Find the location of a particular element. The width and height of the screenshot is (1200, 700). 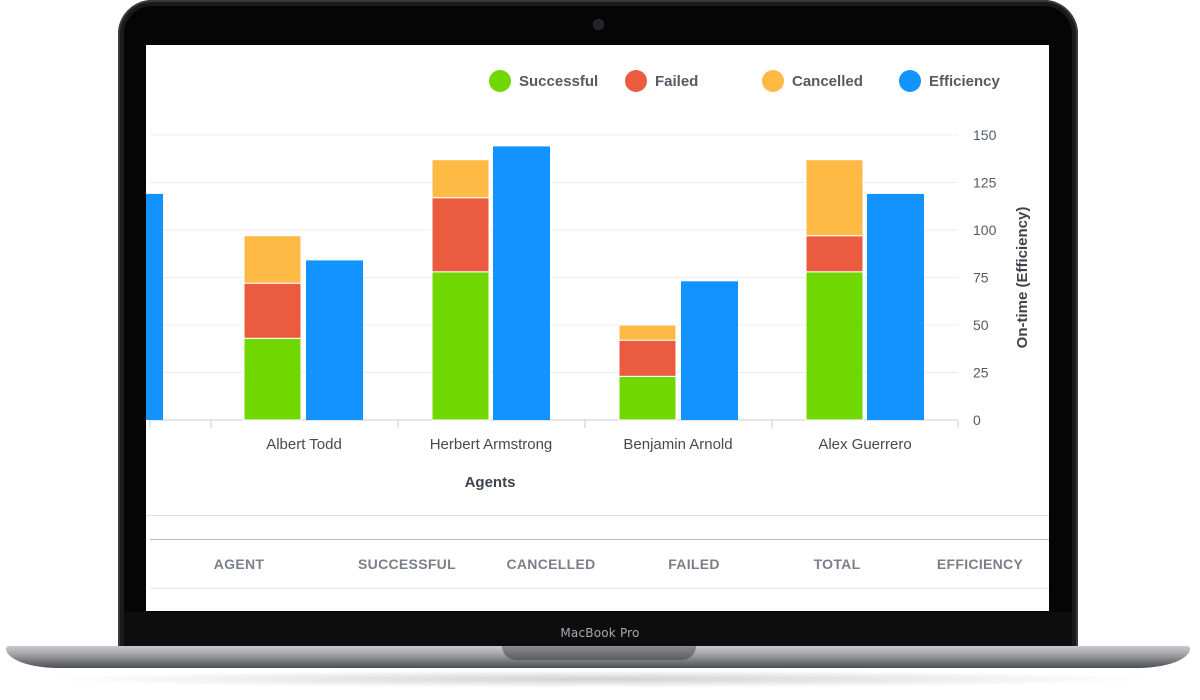

chart-legend: Successful Failed Cancelled Efficiency is located at coordinates (597, 82).